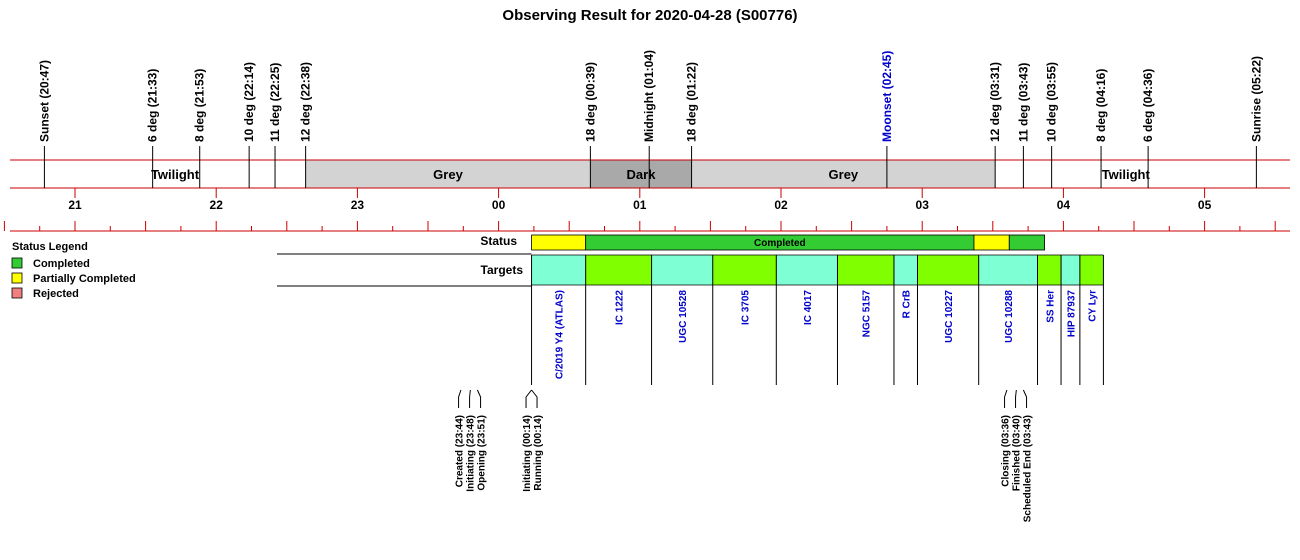 This screenshot has height=560, width=1300. I want to click on event-label-finished: Finished (03:40), so click(1017, 453).